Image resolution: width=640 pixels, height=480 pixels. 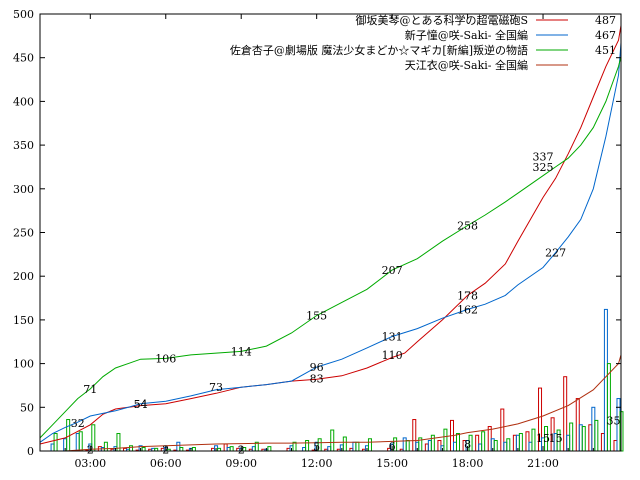 What do you see at coordinates (23, 364) in the screenshot?
I see `y-tick-label: 100` at bounding box center [23, 364].